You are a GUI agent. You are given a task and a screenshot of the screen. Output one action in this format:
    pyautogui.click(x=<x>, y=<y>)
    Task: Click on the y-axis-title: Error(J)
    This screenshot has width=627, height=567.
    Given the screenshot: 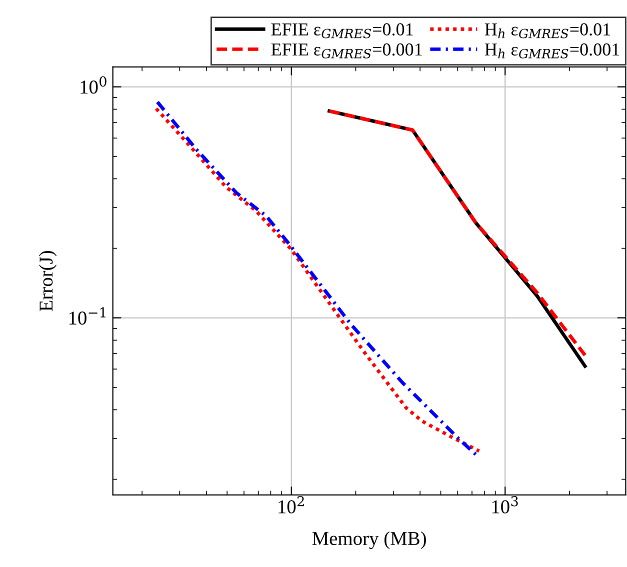 What is the action you would take?
    pyautogui.click(x=48, y=281)
    